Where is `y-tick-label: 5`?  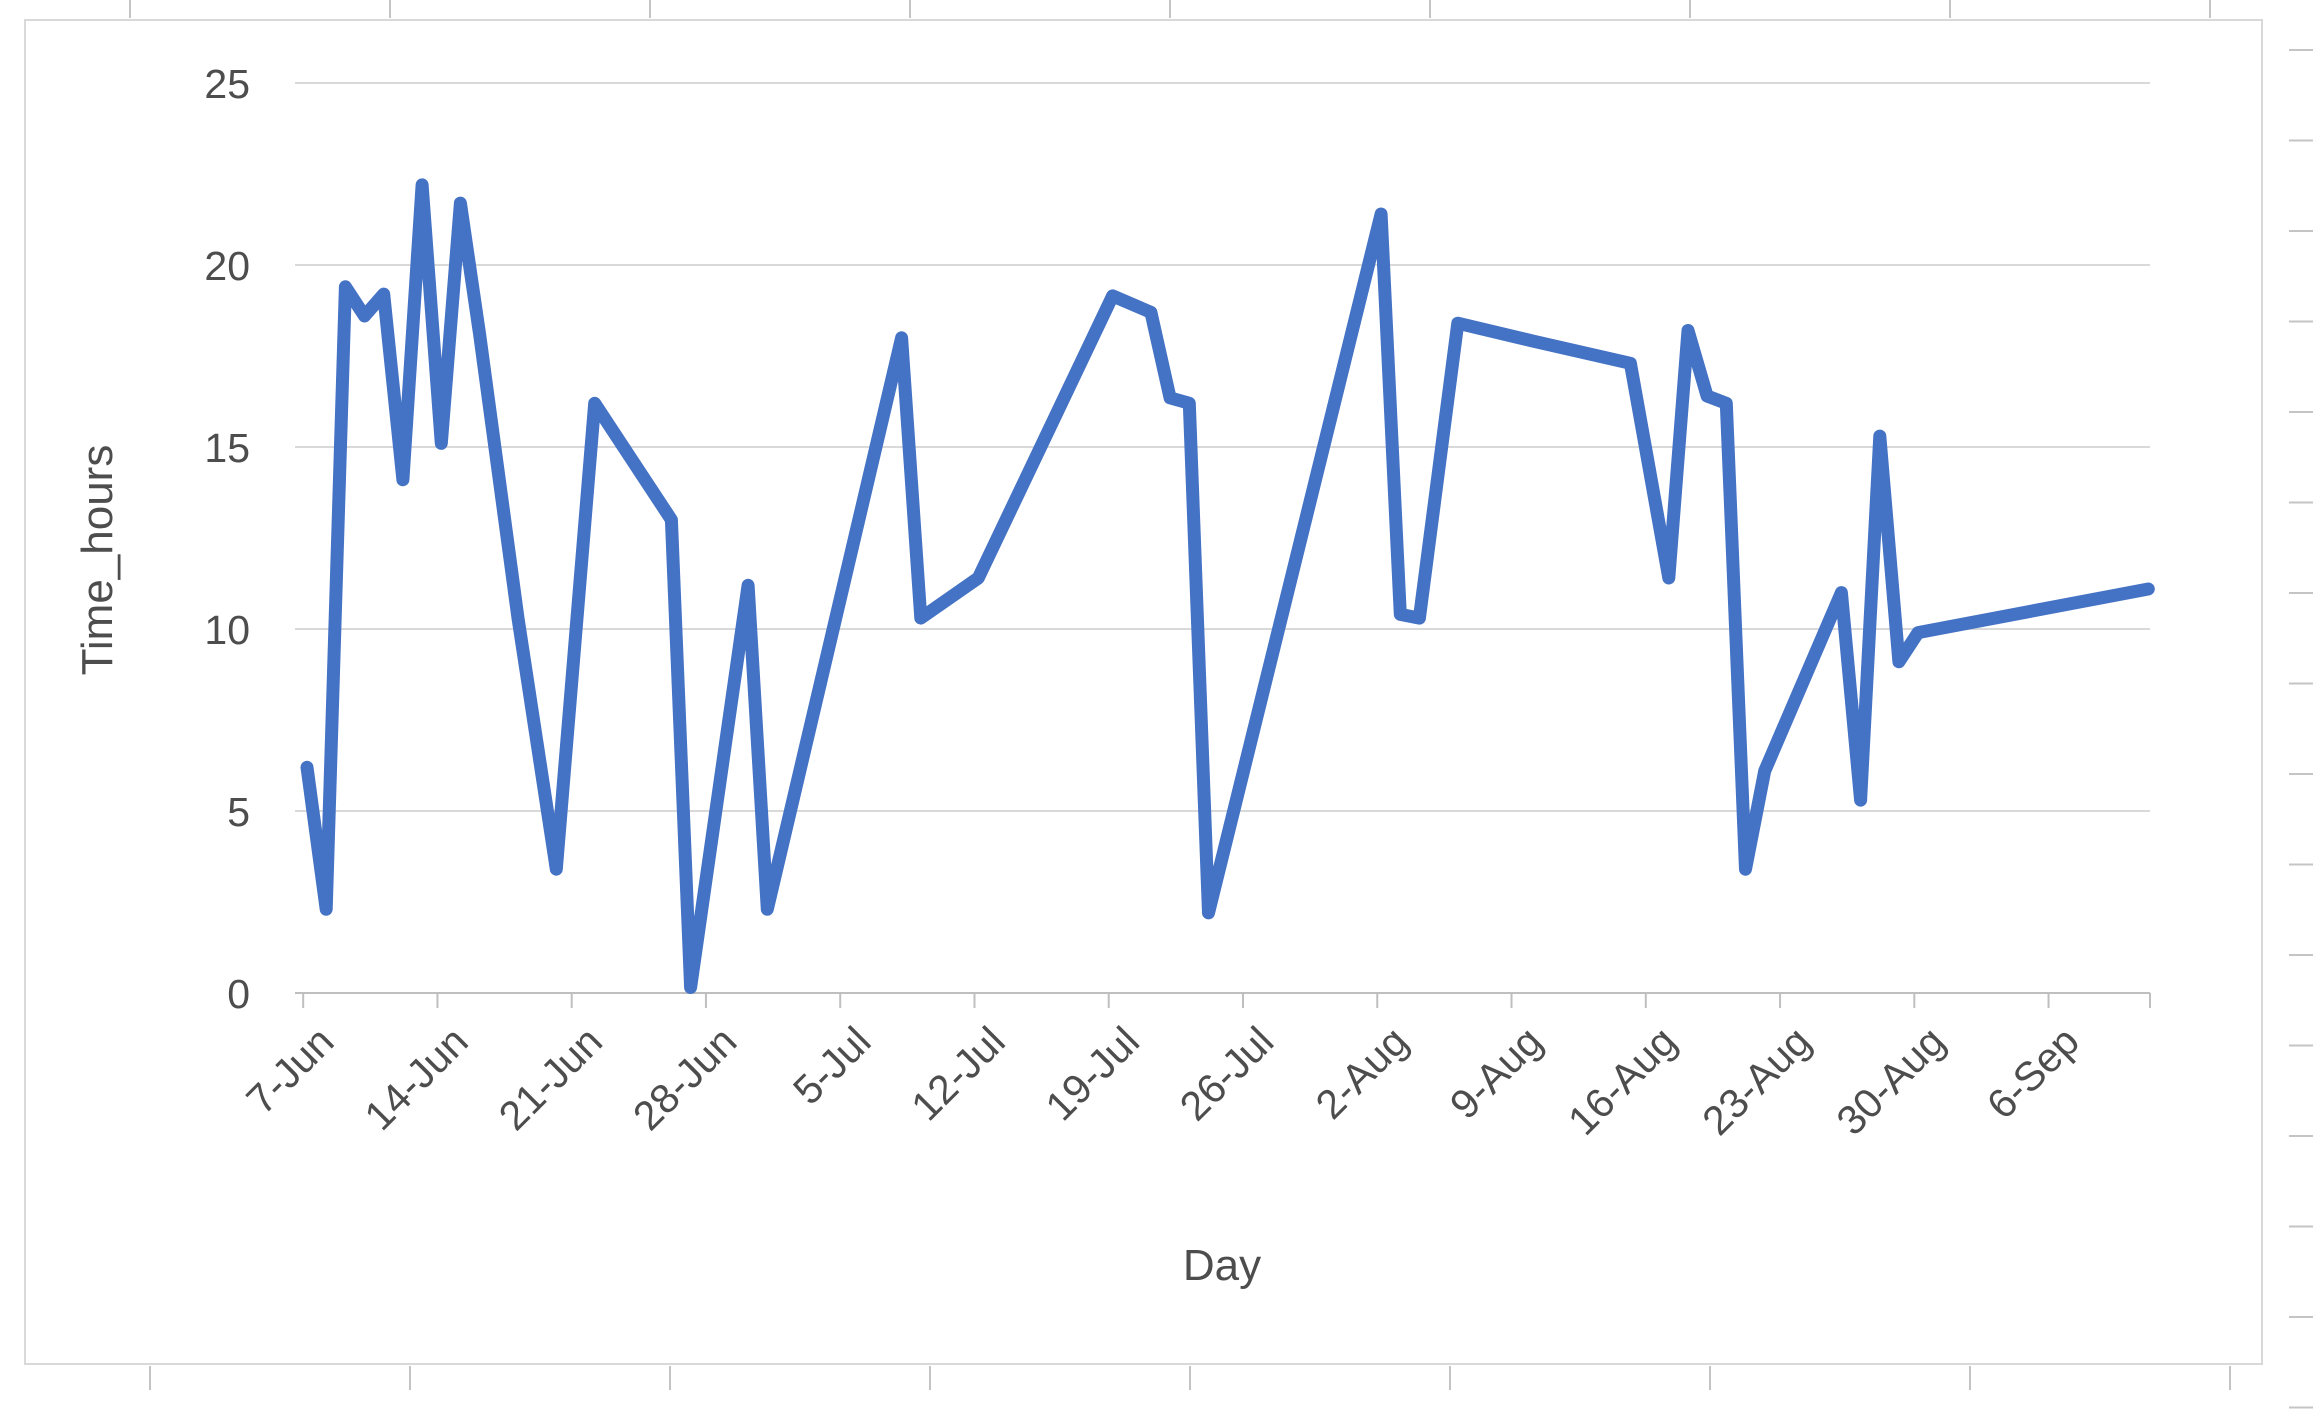 y-tick-label: 5 is located at coordinates (238, 812).